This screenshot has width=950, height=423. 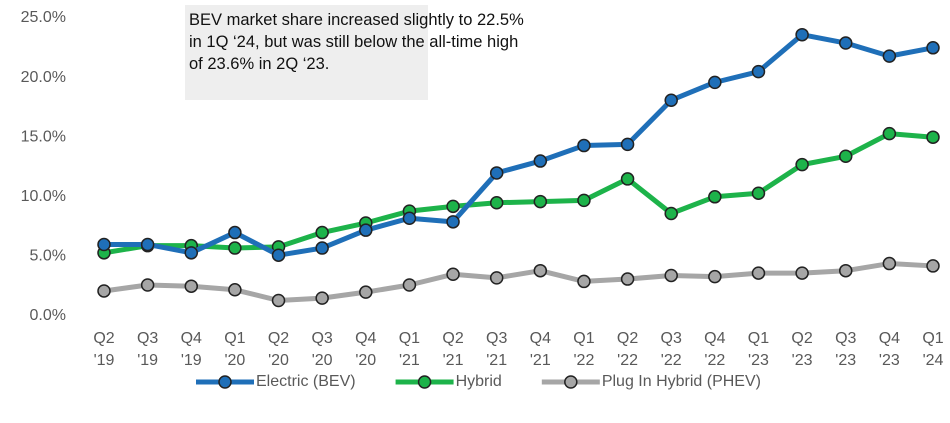 What do you see at coordinates (518, 282) in the screenshot?
I see `series-line` at bounding box center [518, 282].